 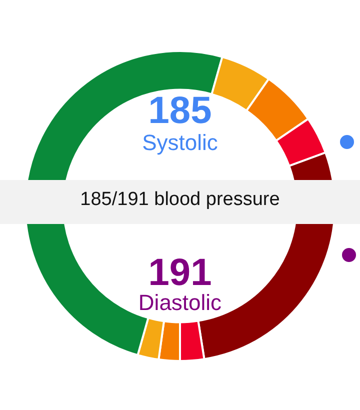 I want to click on text: 185, so click(x=180, y=111).